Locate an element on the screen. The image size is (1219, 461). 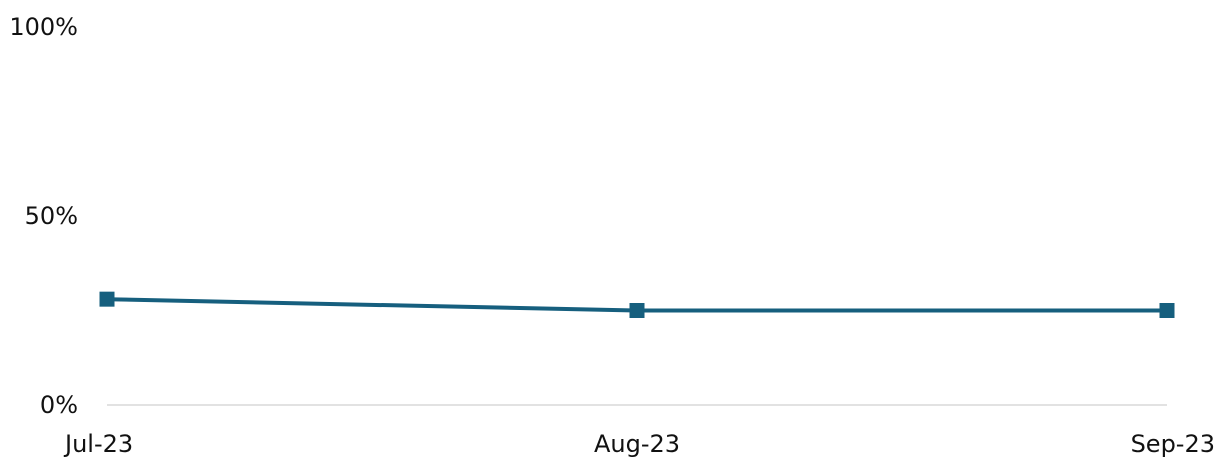
y-tick-labels: 0% 50% 100% is located at coordinates (43, 216).